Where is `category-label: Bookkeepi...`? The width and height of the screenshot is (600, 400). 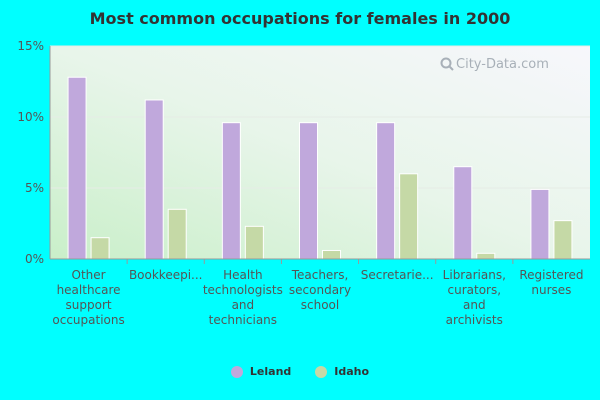
category-label: Bookkeepi... is located at coordinates (166, 275).